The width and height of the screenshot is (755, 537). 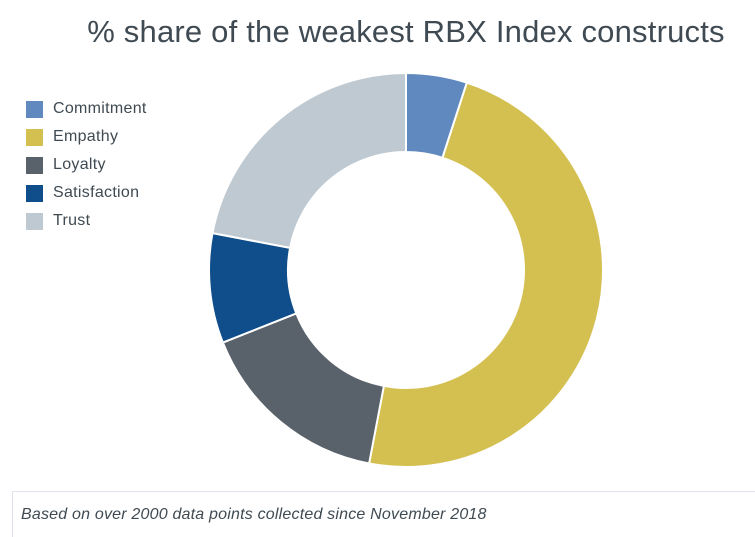 I want to click on legend-item-commitment: Commitment, so click(x=86, y=109).